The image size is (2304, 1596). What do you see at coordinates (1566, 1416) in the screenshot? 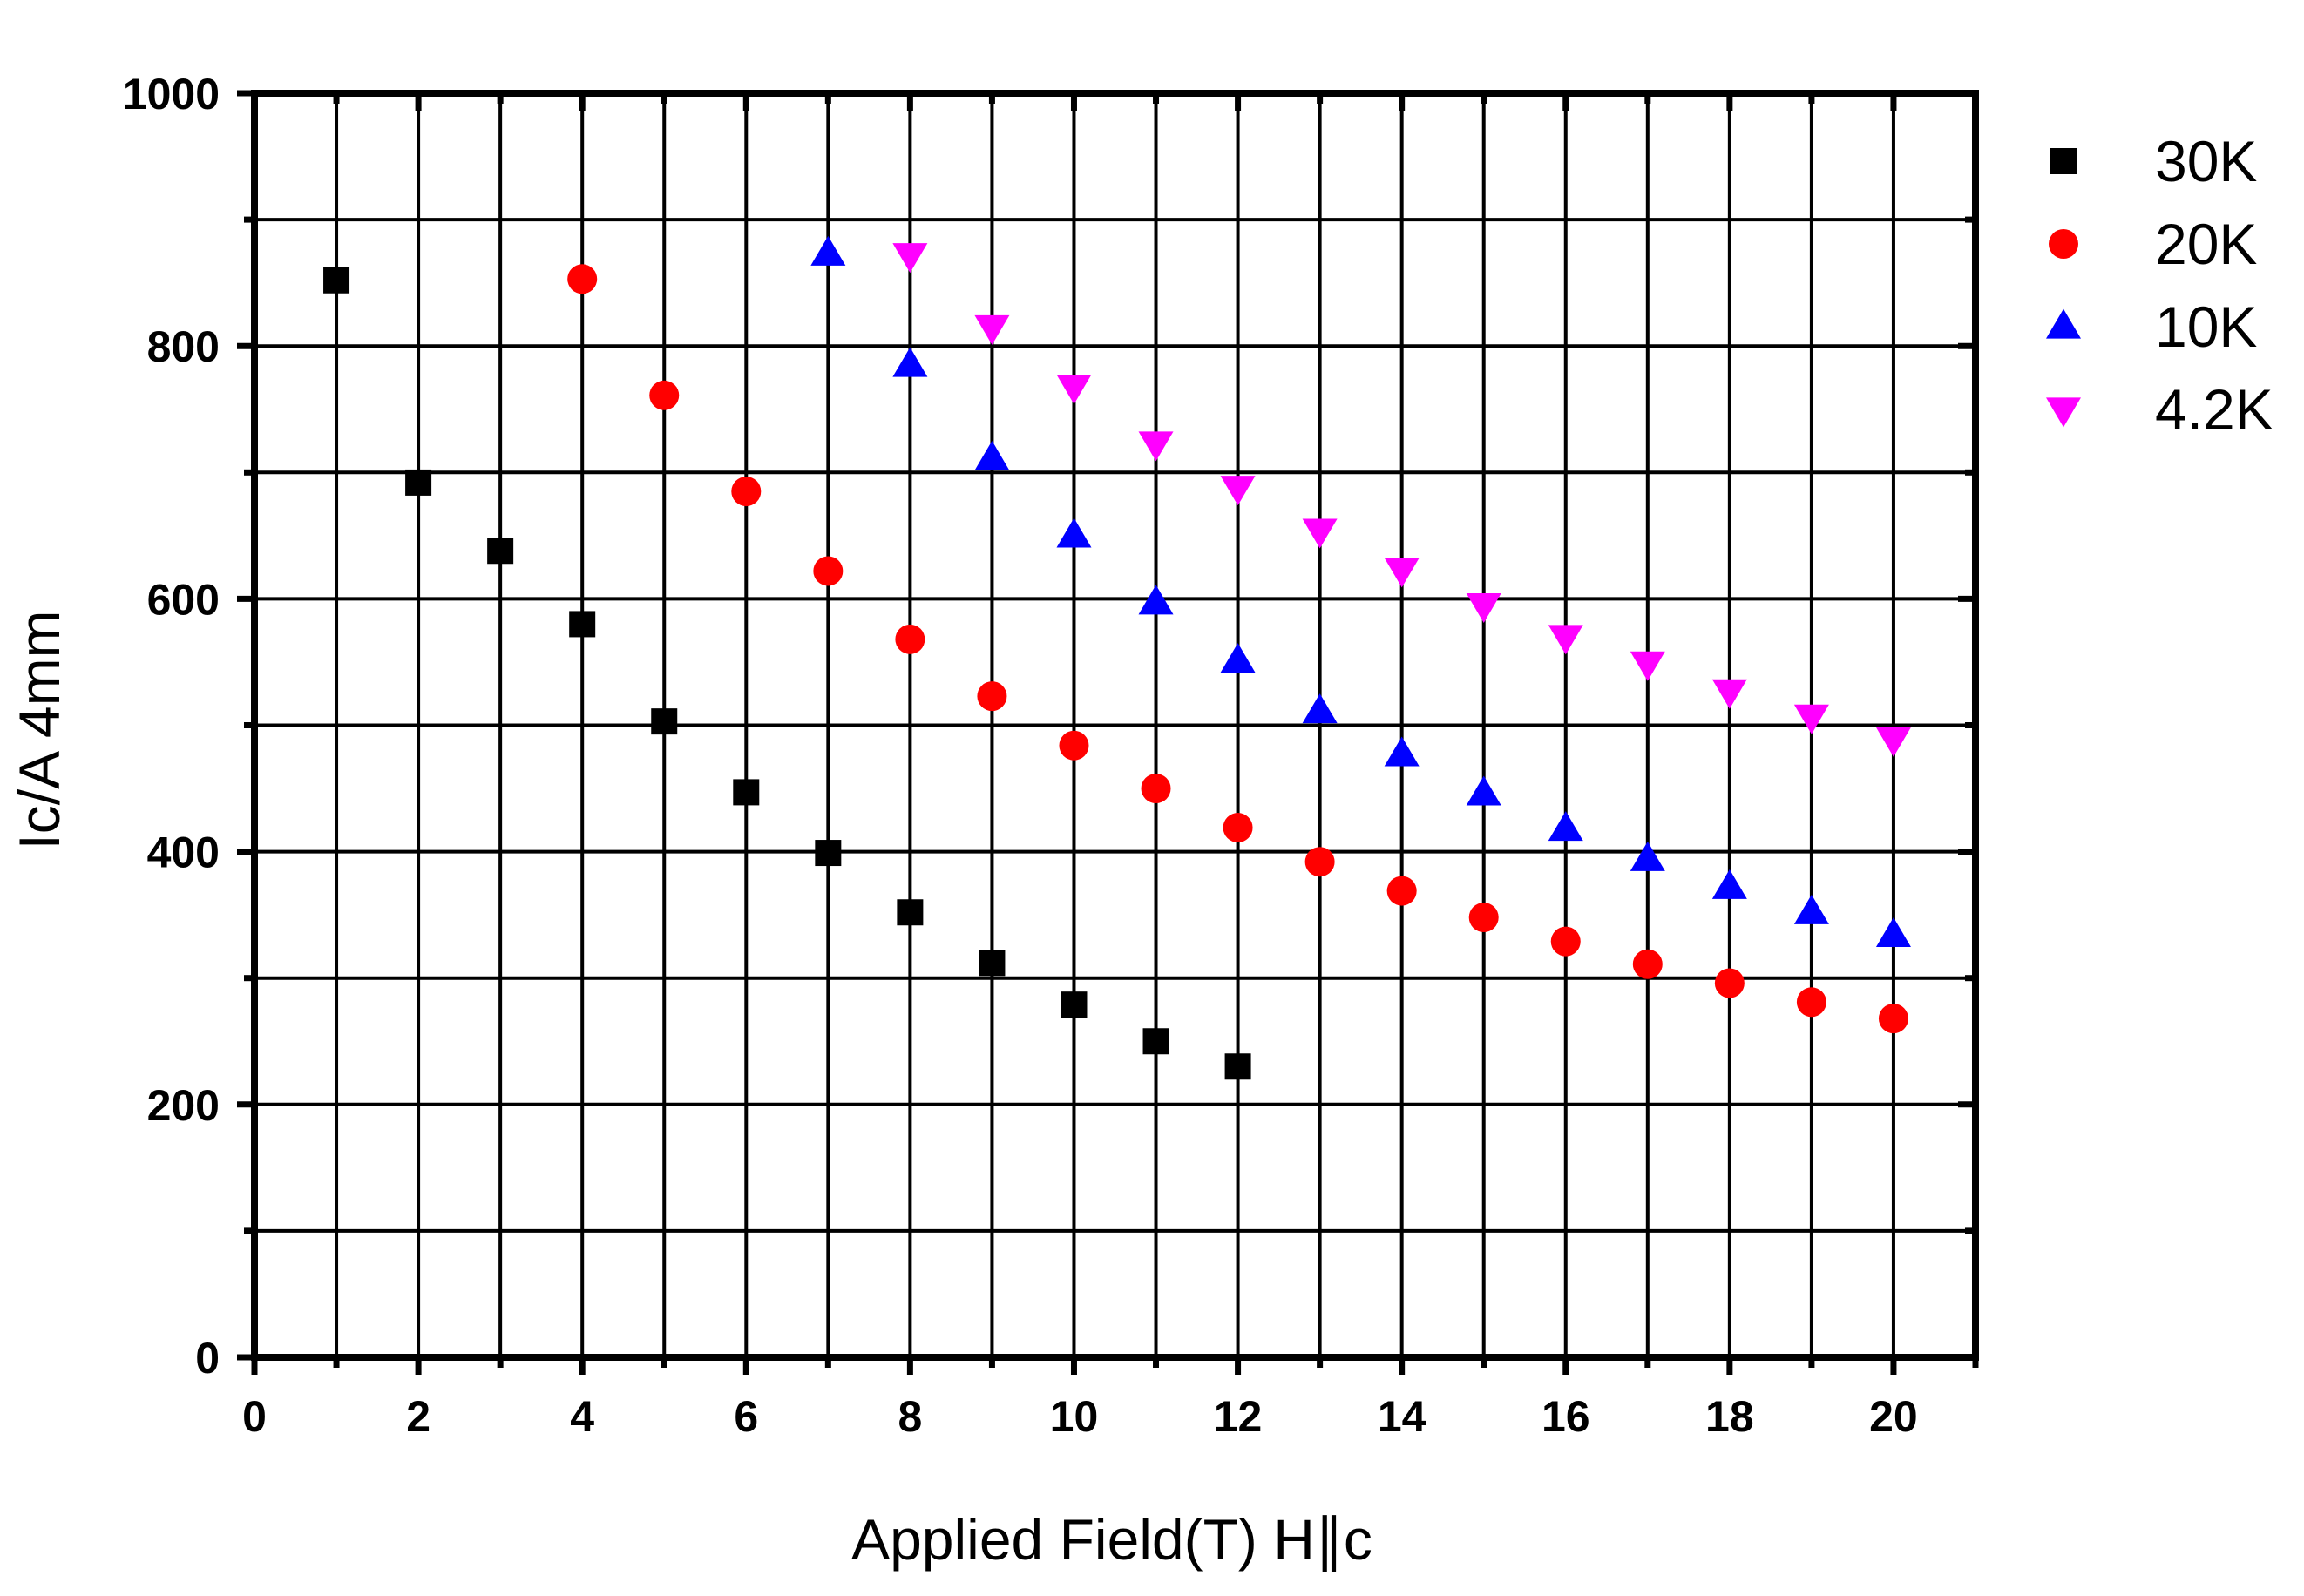
I see `x-tick-label: 16` at bounding box center [1566, 1416].